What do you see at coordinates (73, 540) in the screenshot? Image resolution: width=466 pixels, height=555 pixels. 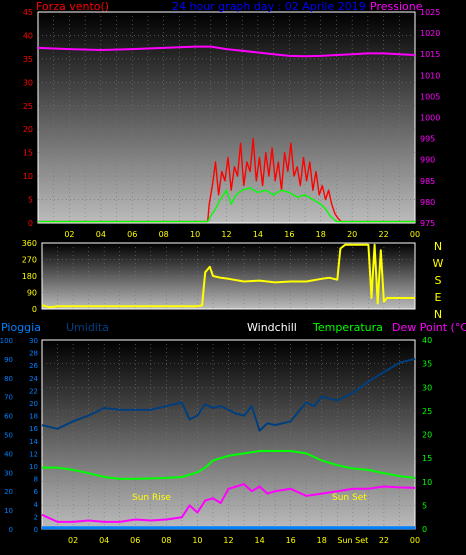 I see `x-tick-label: 02` at bounding box center [73, 540].